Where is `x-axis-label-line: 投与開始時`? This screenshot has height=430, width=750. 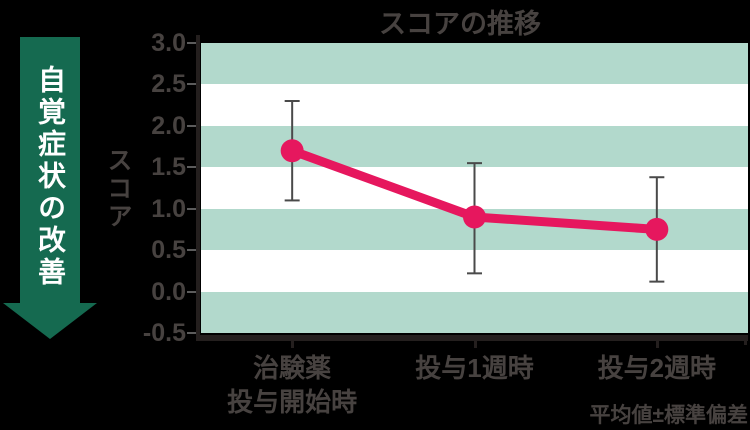
x-axis-label-line: 投与開始時 is located at coordinates (292, 402).